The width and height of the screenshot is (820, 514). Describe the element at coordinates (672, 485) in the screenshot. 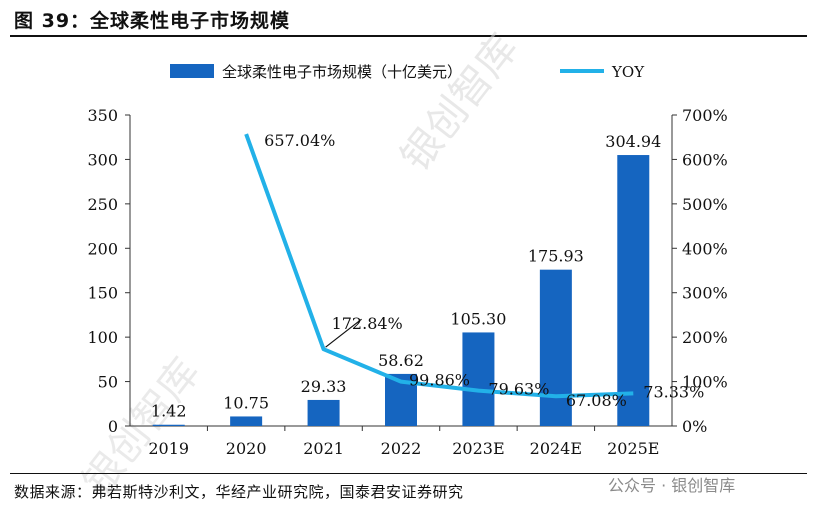

I see `wechat-watermark: 公众号 · 银创智库` at that location.